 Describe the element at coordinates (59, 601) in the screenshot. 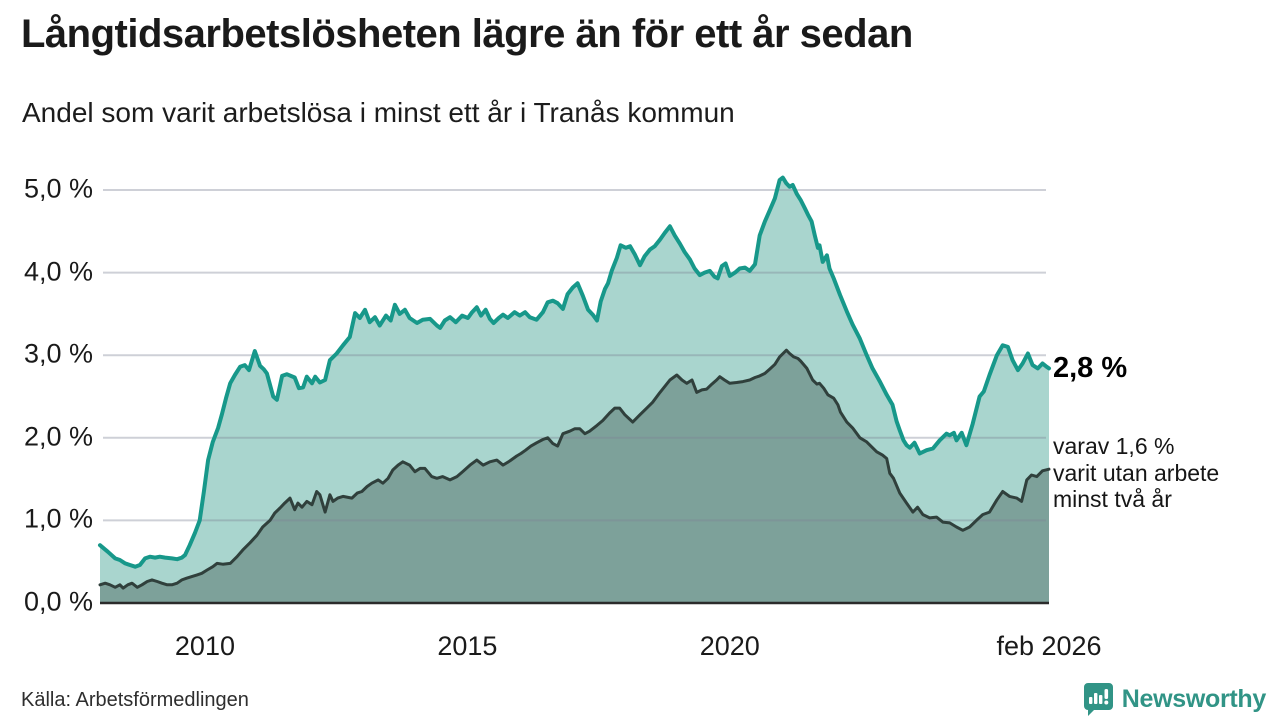

I see `y-tick-label: 0,0 %` at that location.